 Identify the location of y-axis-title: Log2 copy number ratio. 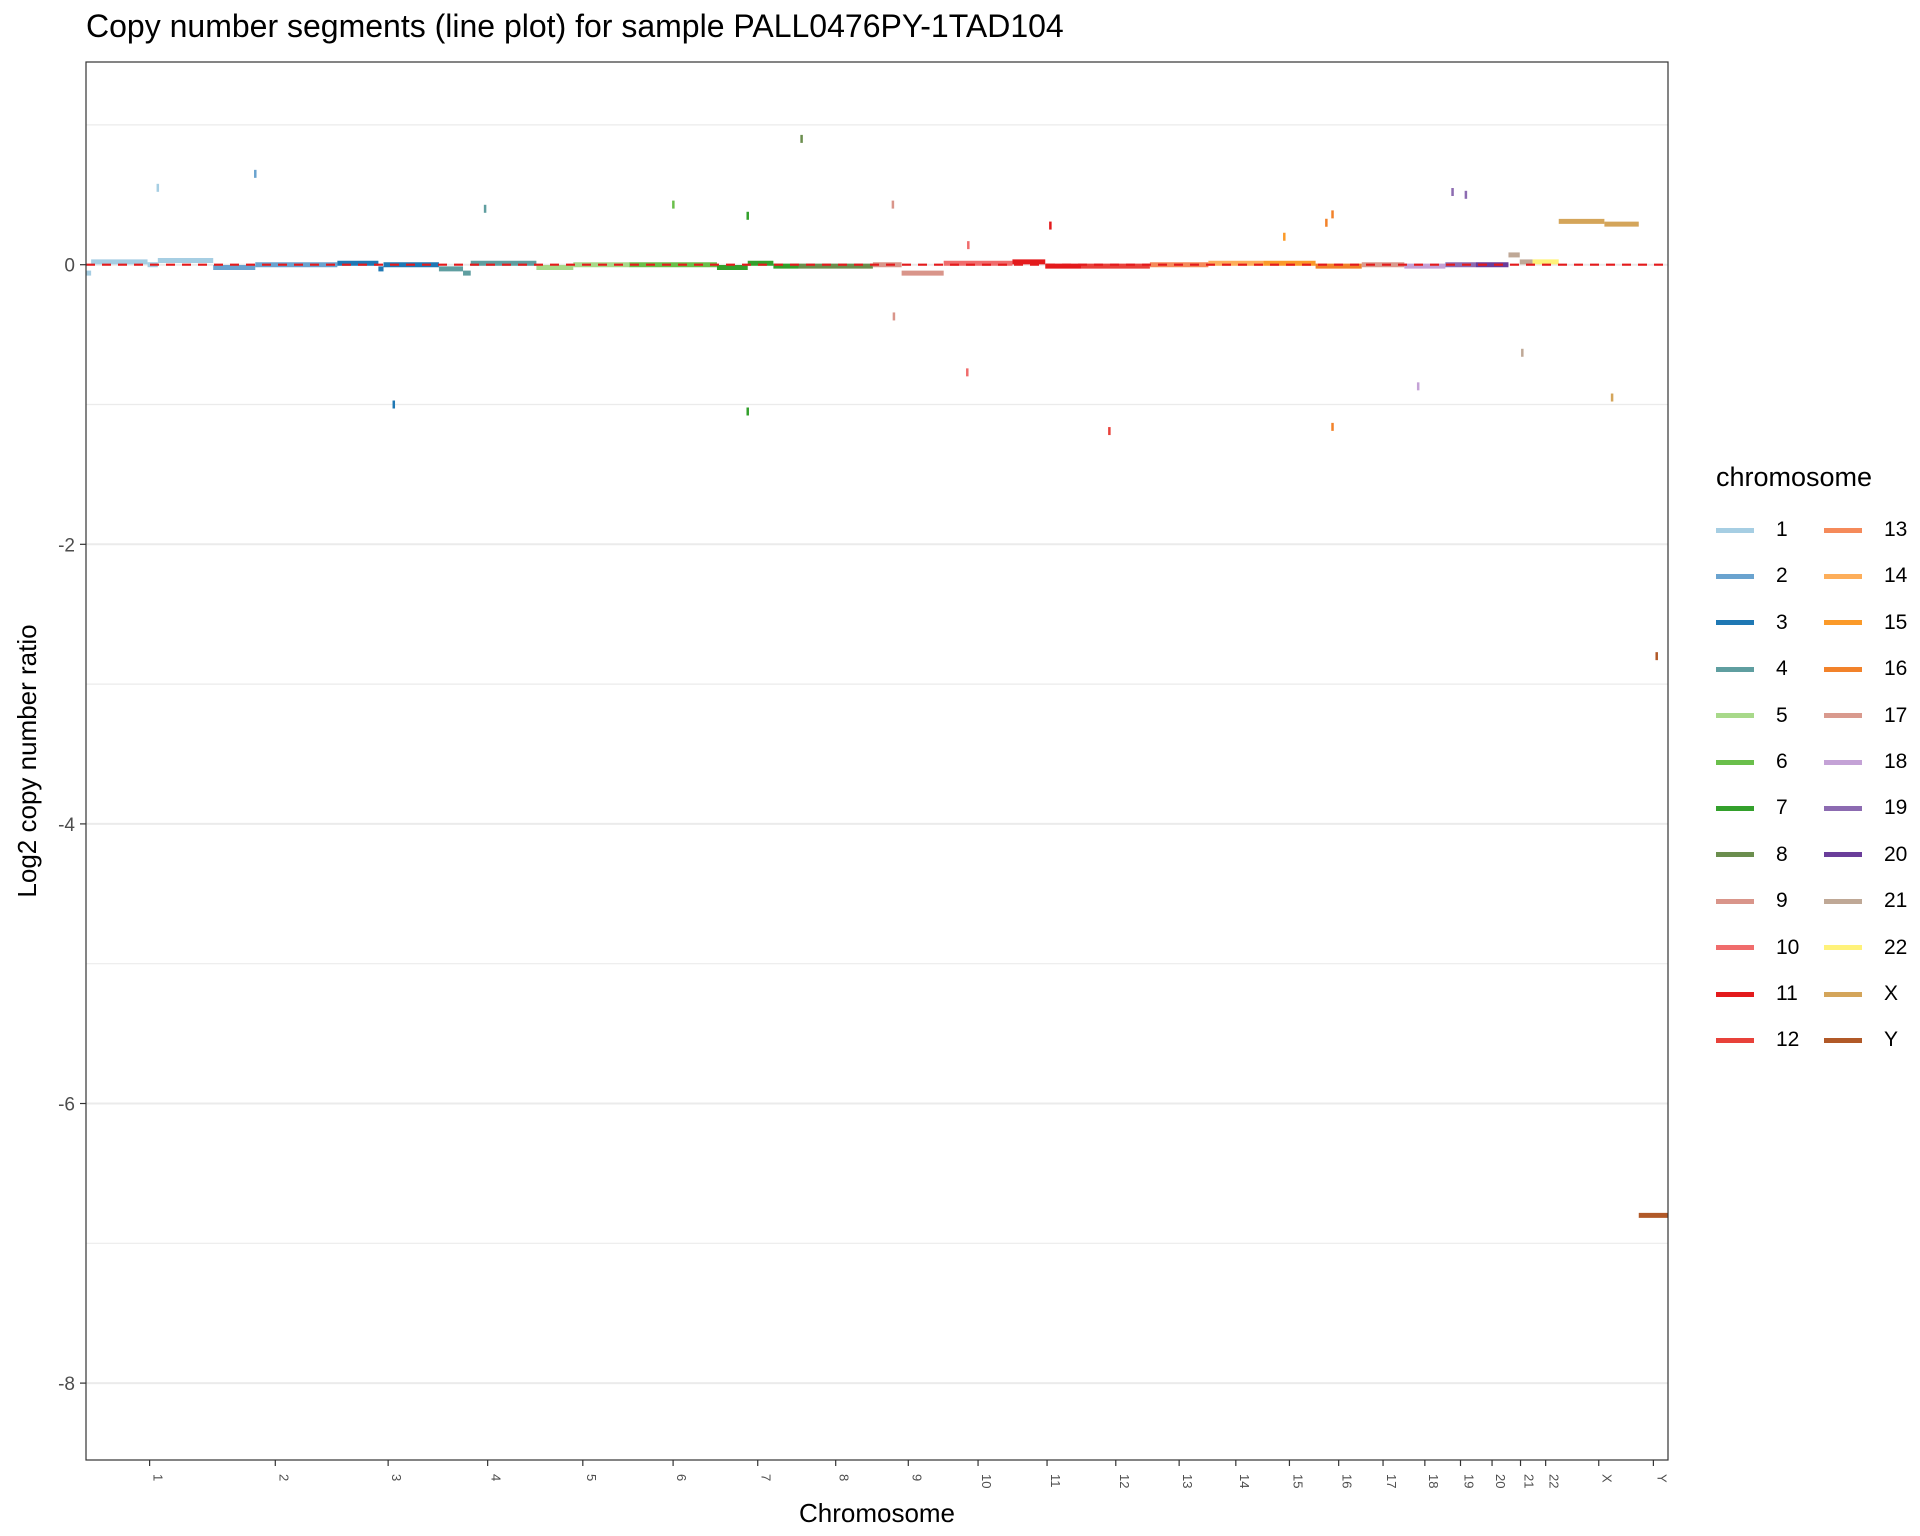
(27, 760).